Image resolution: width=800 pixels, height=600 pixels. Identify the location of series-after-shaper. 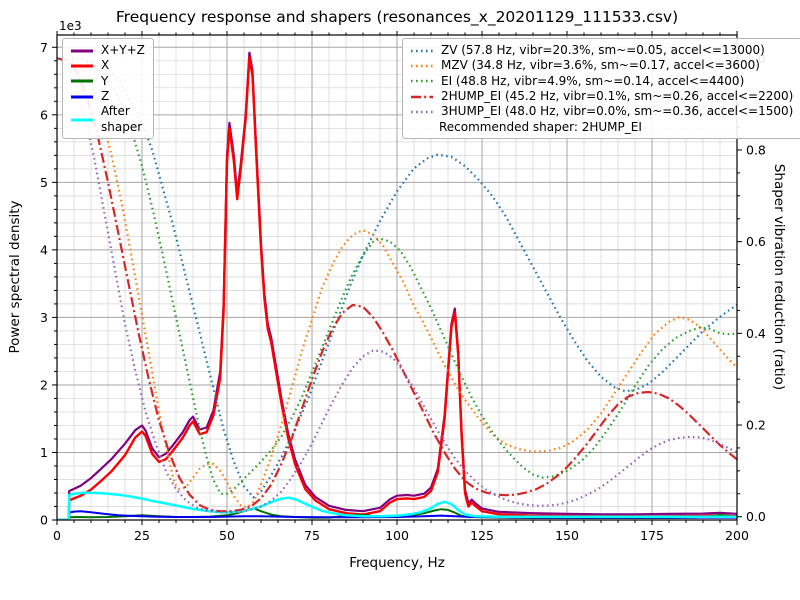
(397, 505).